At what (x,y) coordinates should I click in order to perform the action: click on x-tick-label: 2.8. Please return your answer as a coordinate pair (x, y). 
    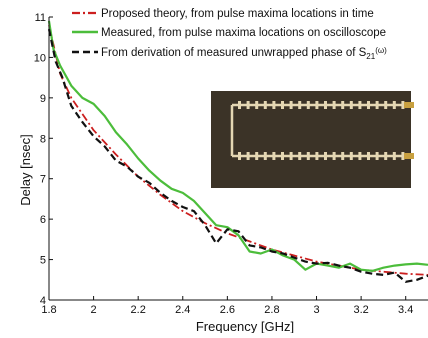
    Looking at the image, I should click on (271, 310).